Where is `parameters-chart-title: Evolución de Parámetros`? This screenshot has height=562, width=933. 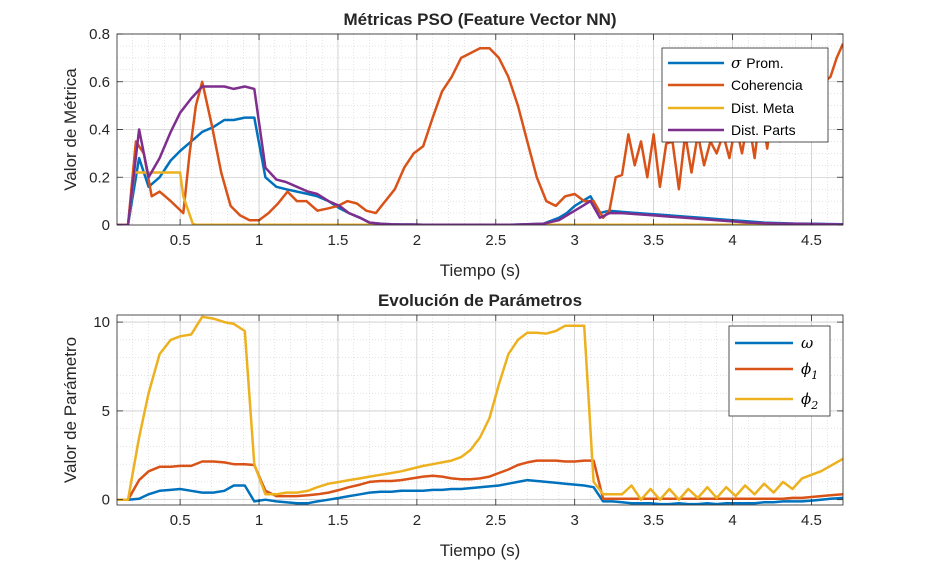 parameters-chart-title: Evolución de Parámetros is located at coordinates (480, 300).